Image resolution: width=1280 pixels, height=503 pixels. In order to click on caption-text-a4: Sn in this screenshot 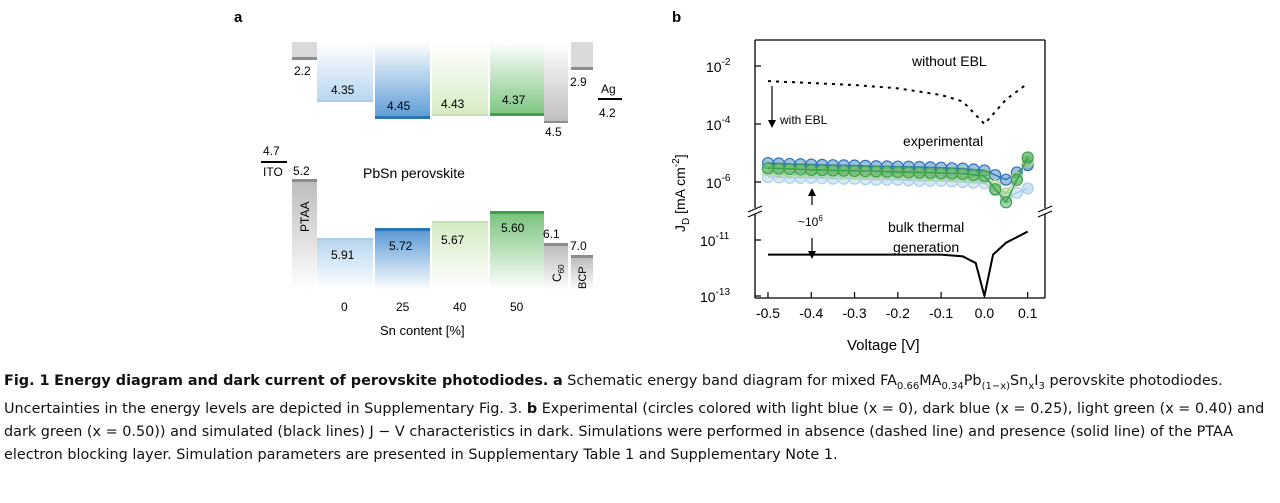, I will do `click(1019, 381)`.